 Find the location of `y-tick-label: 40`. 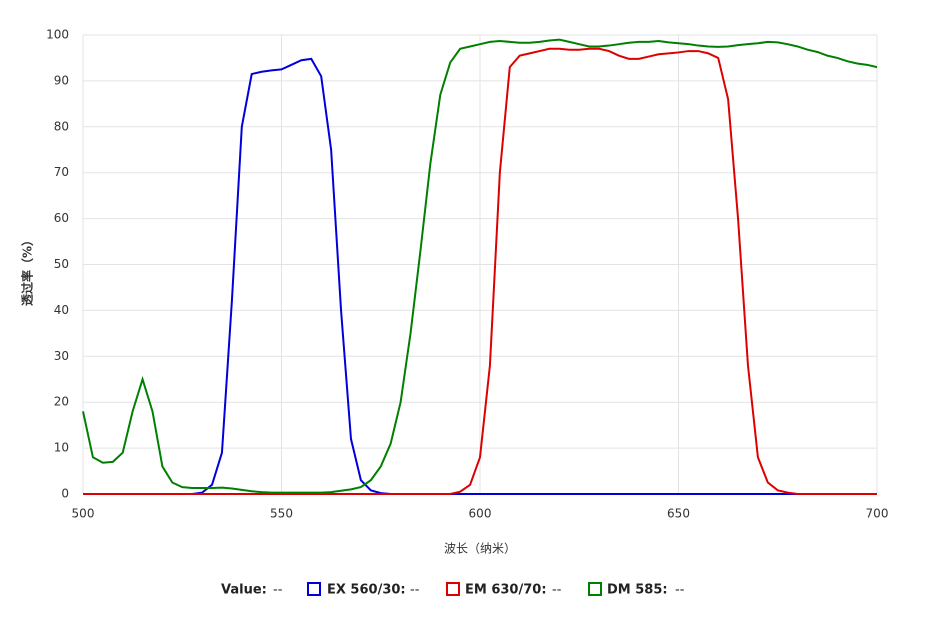

y-tick-label: 40 is located at coordinates (61, 310).